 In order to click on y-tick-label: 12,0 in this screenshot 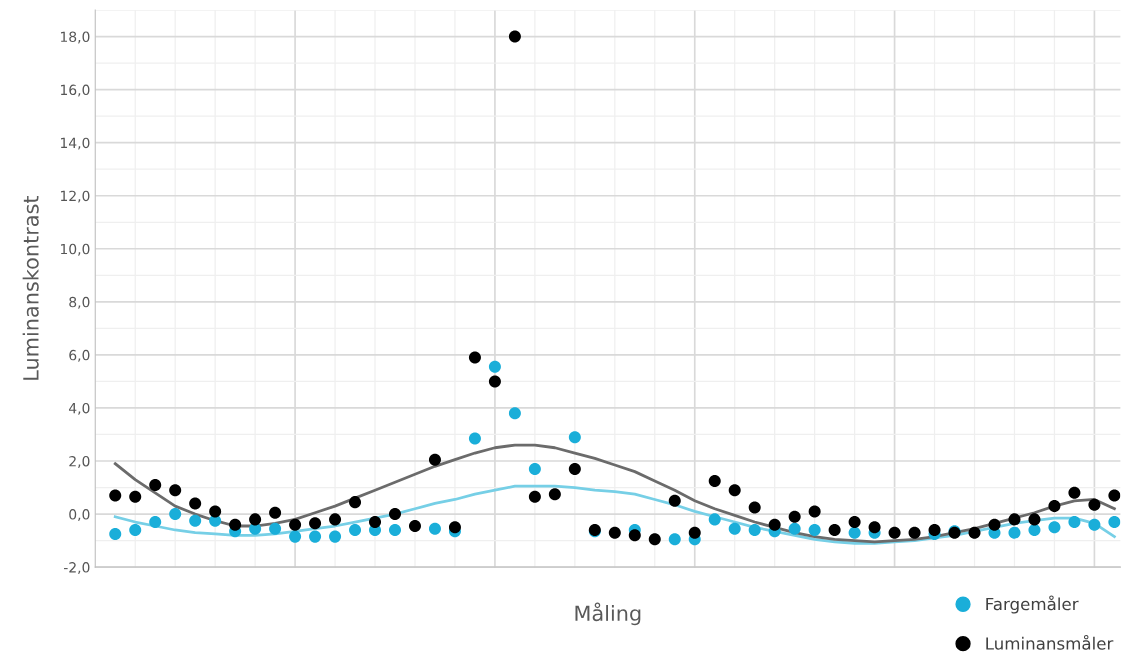, I will do `click(75, 196)`.